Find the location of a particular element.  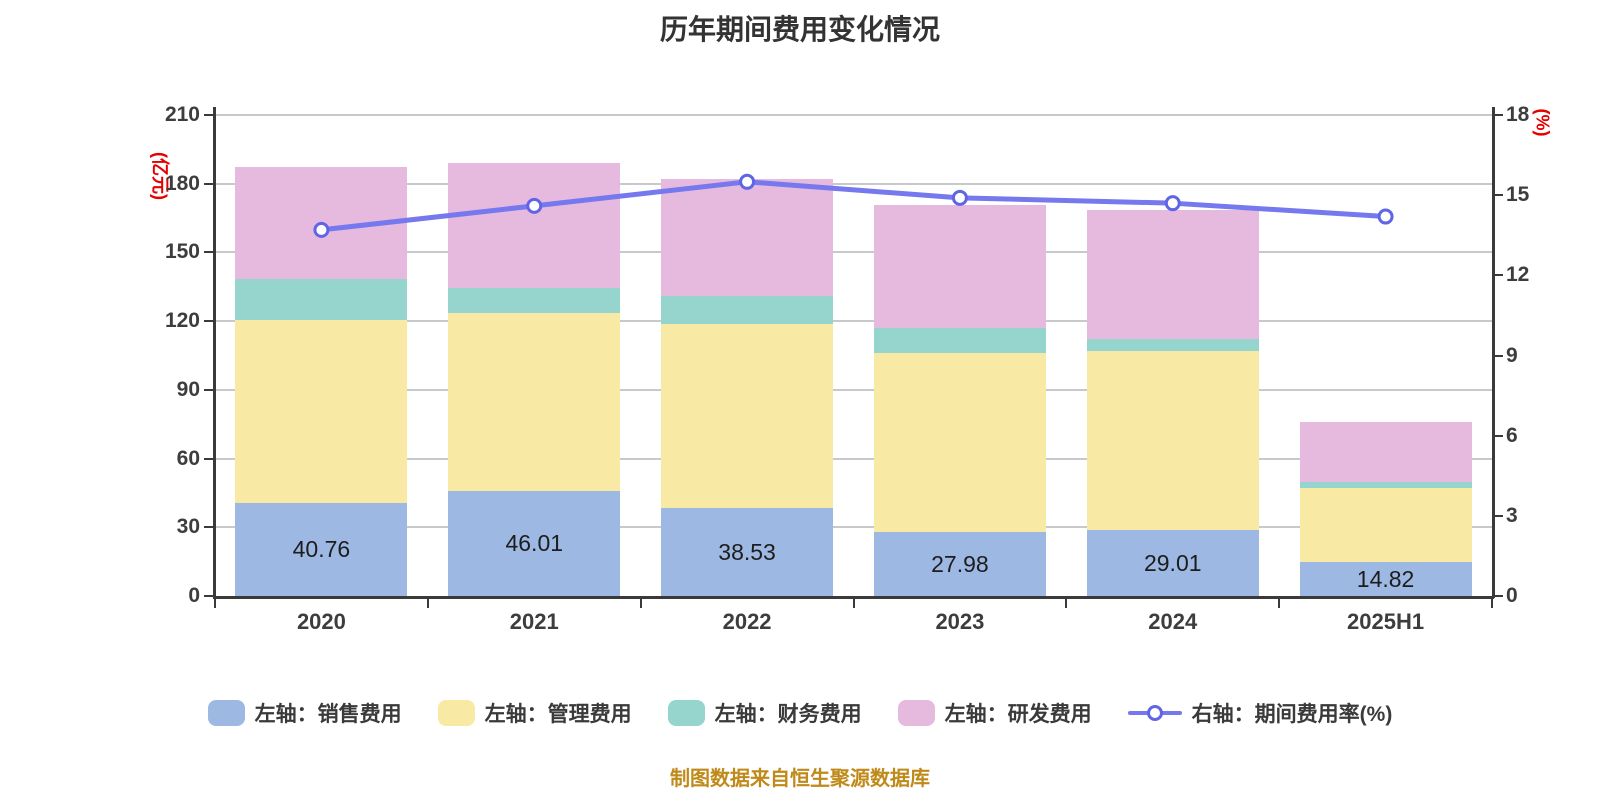

right-axis-tick-label: 12 is located at coordinates (1518, 275).